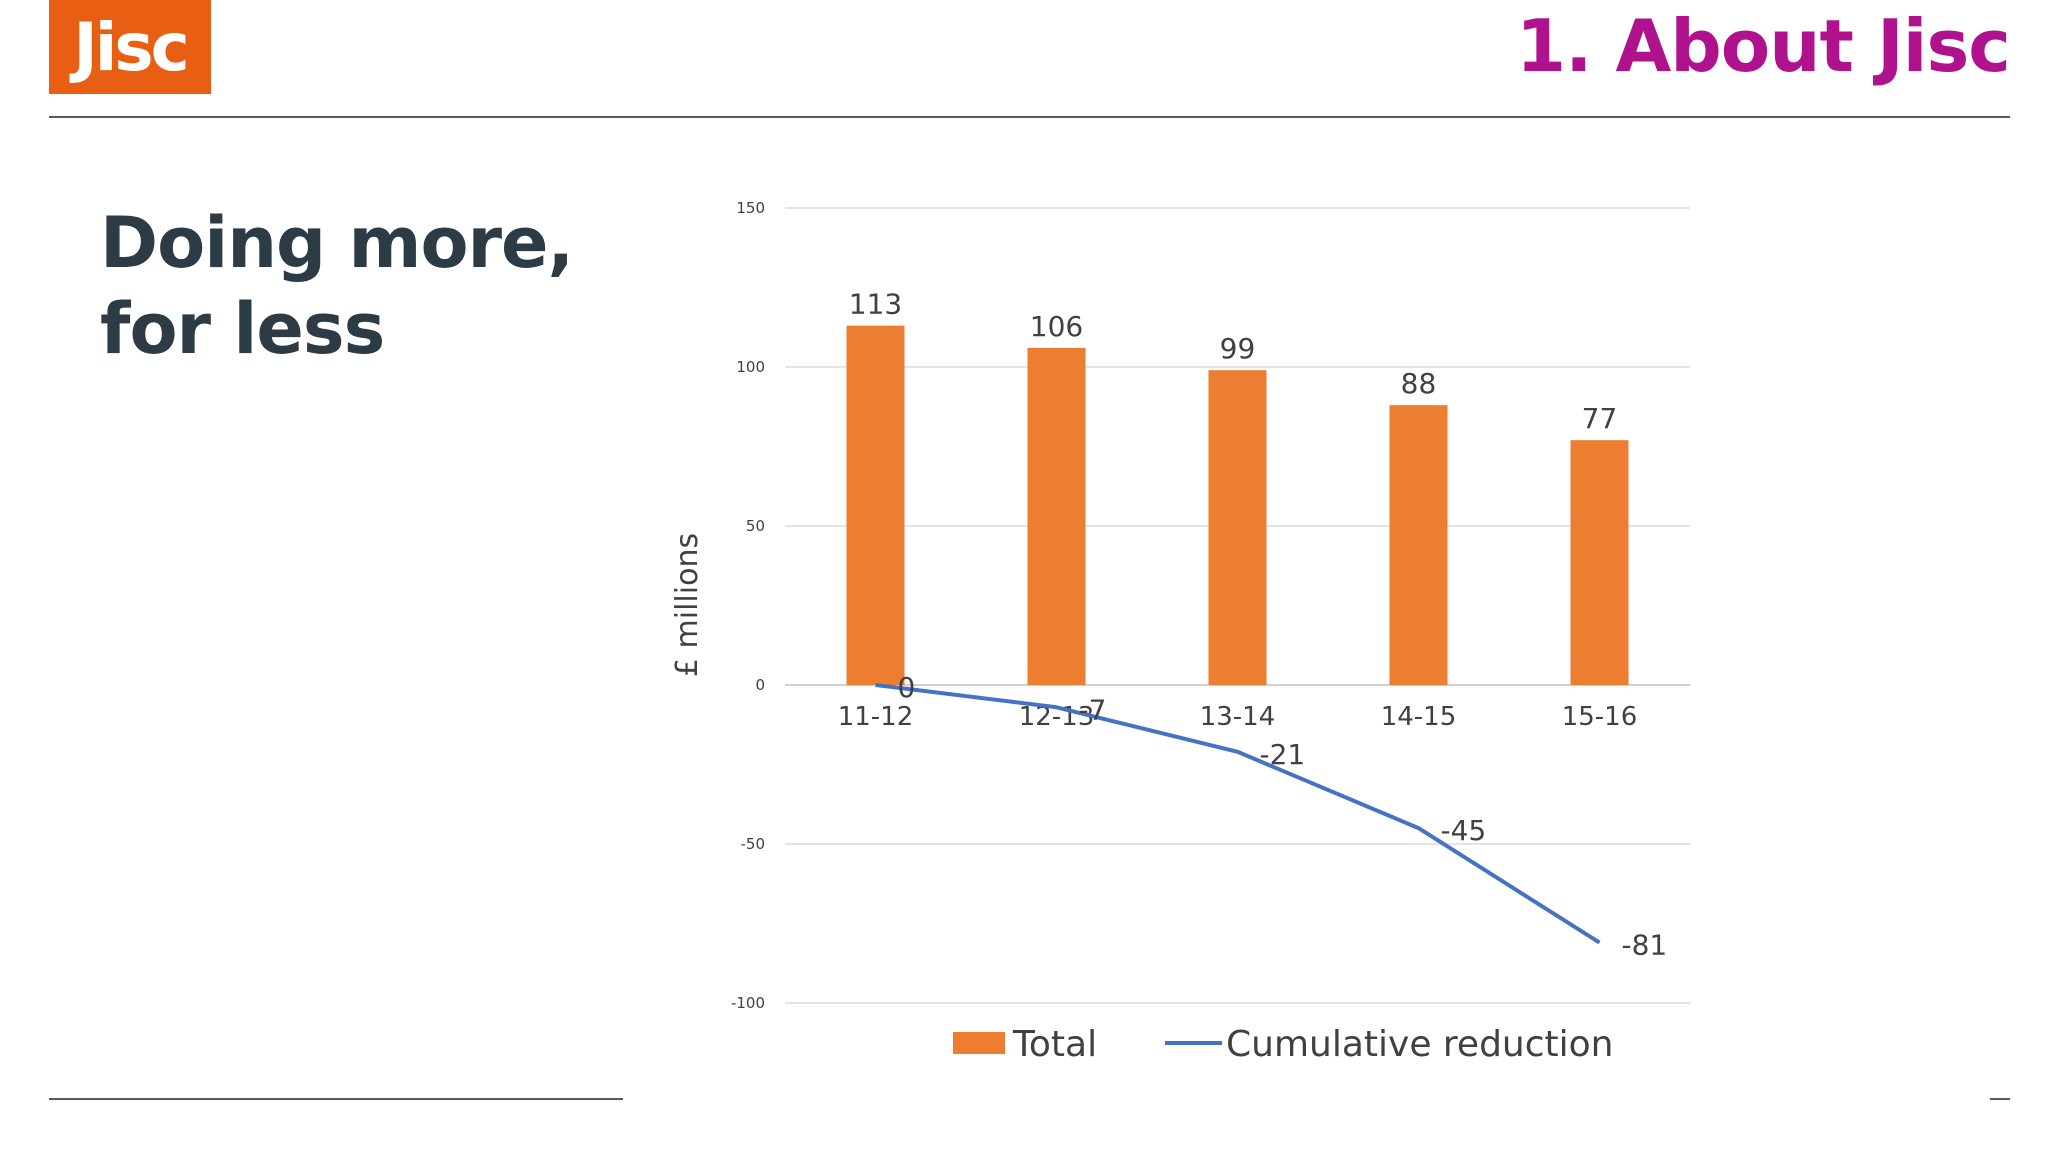 This screenshot has width=2048, height=1152. What do you see at coordinates (876, 717) in the screenshot?
I see `x-tick-label: 11-12` at bounding box center [876, 717].